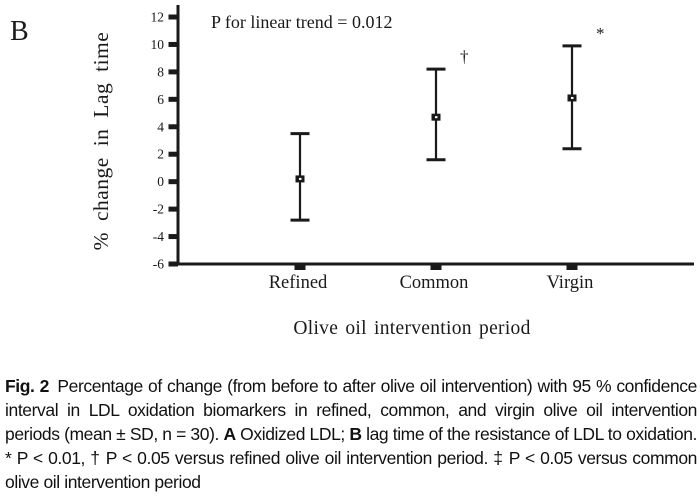 This screenshot has height=500, width=700. What do you see at coordinates (301, 22) in the screenshot?
I see `p-trend-annotation: P for linear trend = 0.012` at bounding box center [301, 22].